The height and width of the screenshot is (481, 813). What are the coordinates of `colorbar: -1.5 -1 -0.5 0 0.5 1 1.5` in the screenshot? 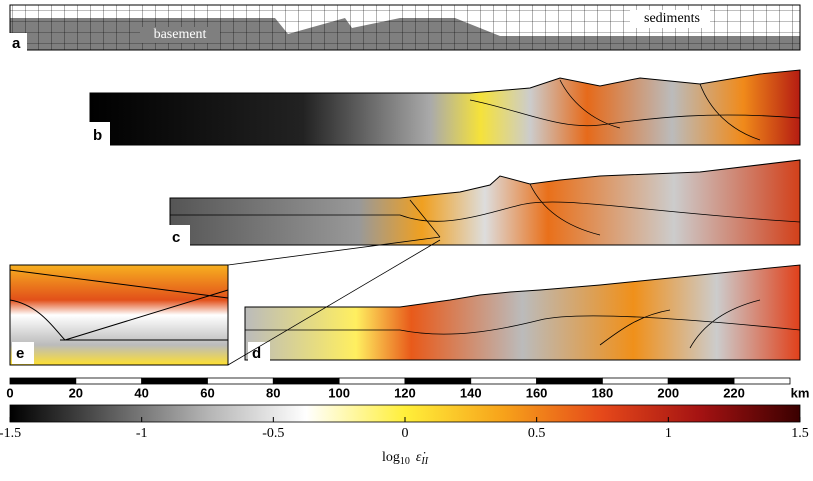 It's located at (404, 422).